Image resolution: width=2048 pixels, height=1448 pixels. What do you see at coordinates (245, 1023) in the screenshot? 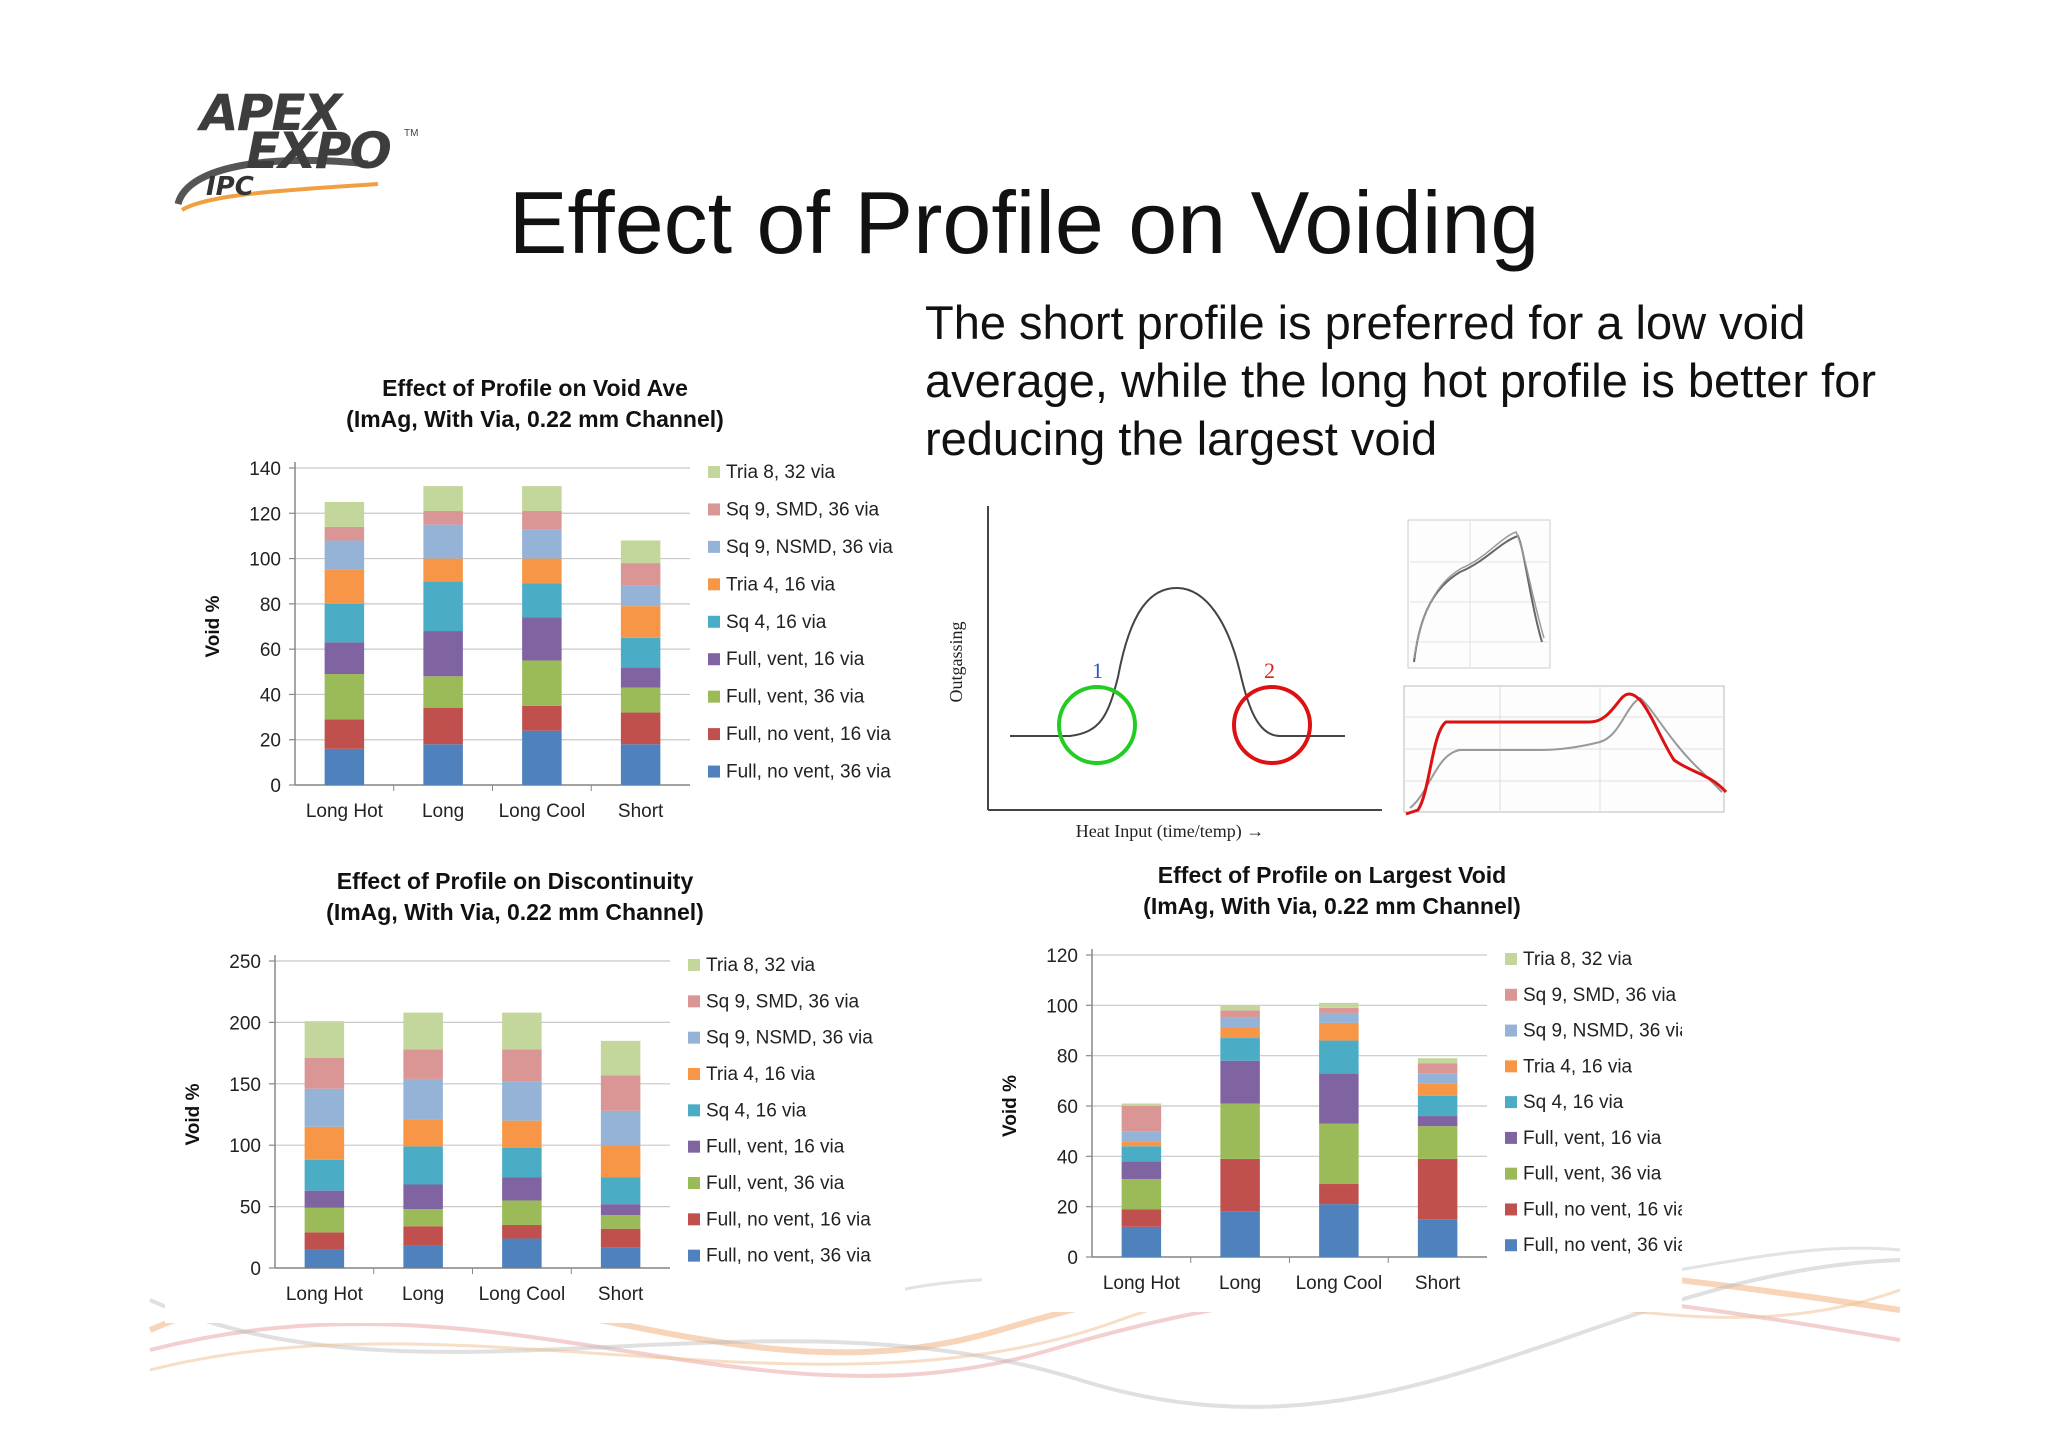
I see `y-tick-label: 200` at bounding box center [245, 1023].